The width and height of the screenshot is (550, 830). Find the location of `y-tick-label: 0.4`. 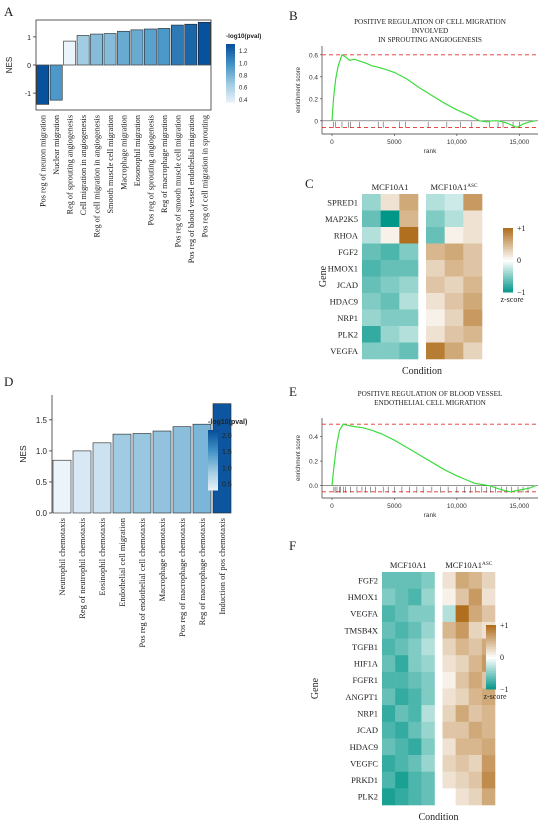

y-tick-label: 0.4 is located at coordinates (313, 437).